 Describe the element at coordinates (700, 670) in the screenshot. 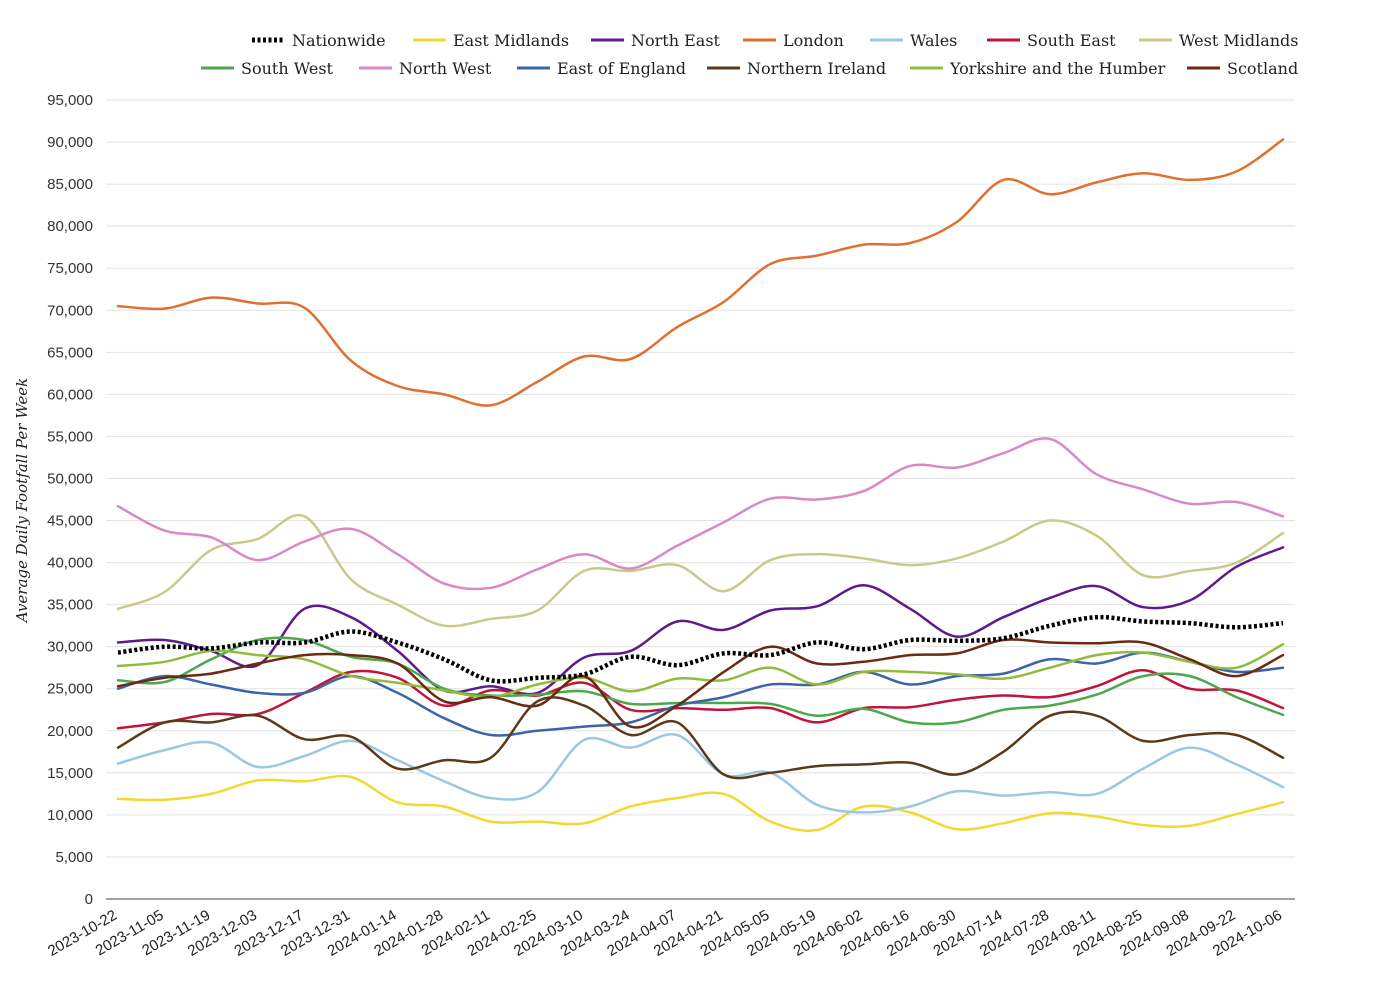

I see `series-line-yorkshire-and-the-humber` at that location.